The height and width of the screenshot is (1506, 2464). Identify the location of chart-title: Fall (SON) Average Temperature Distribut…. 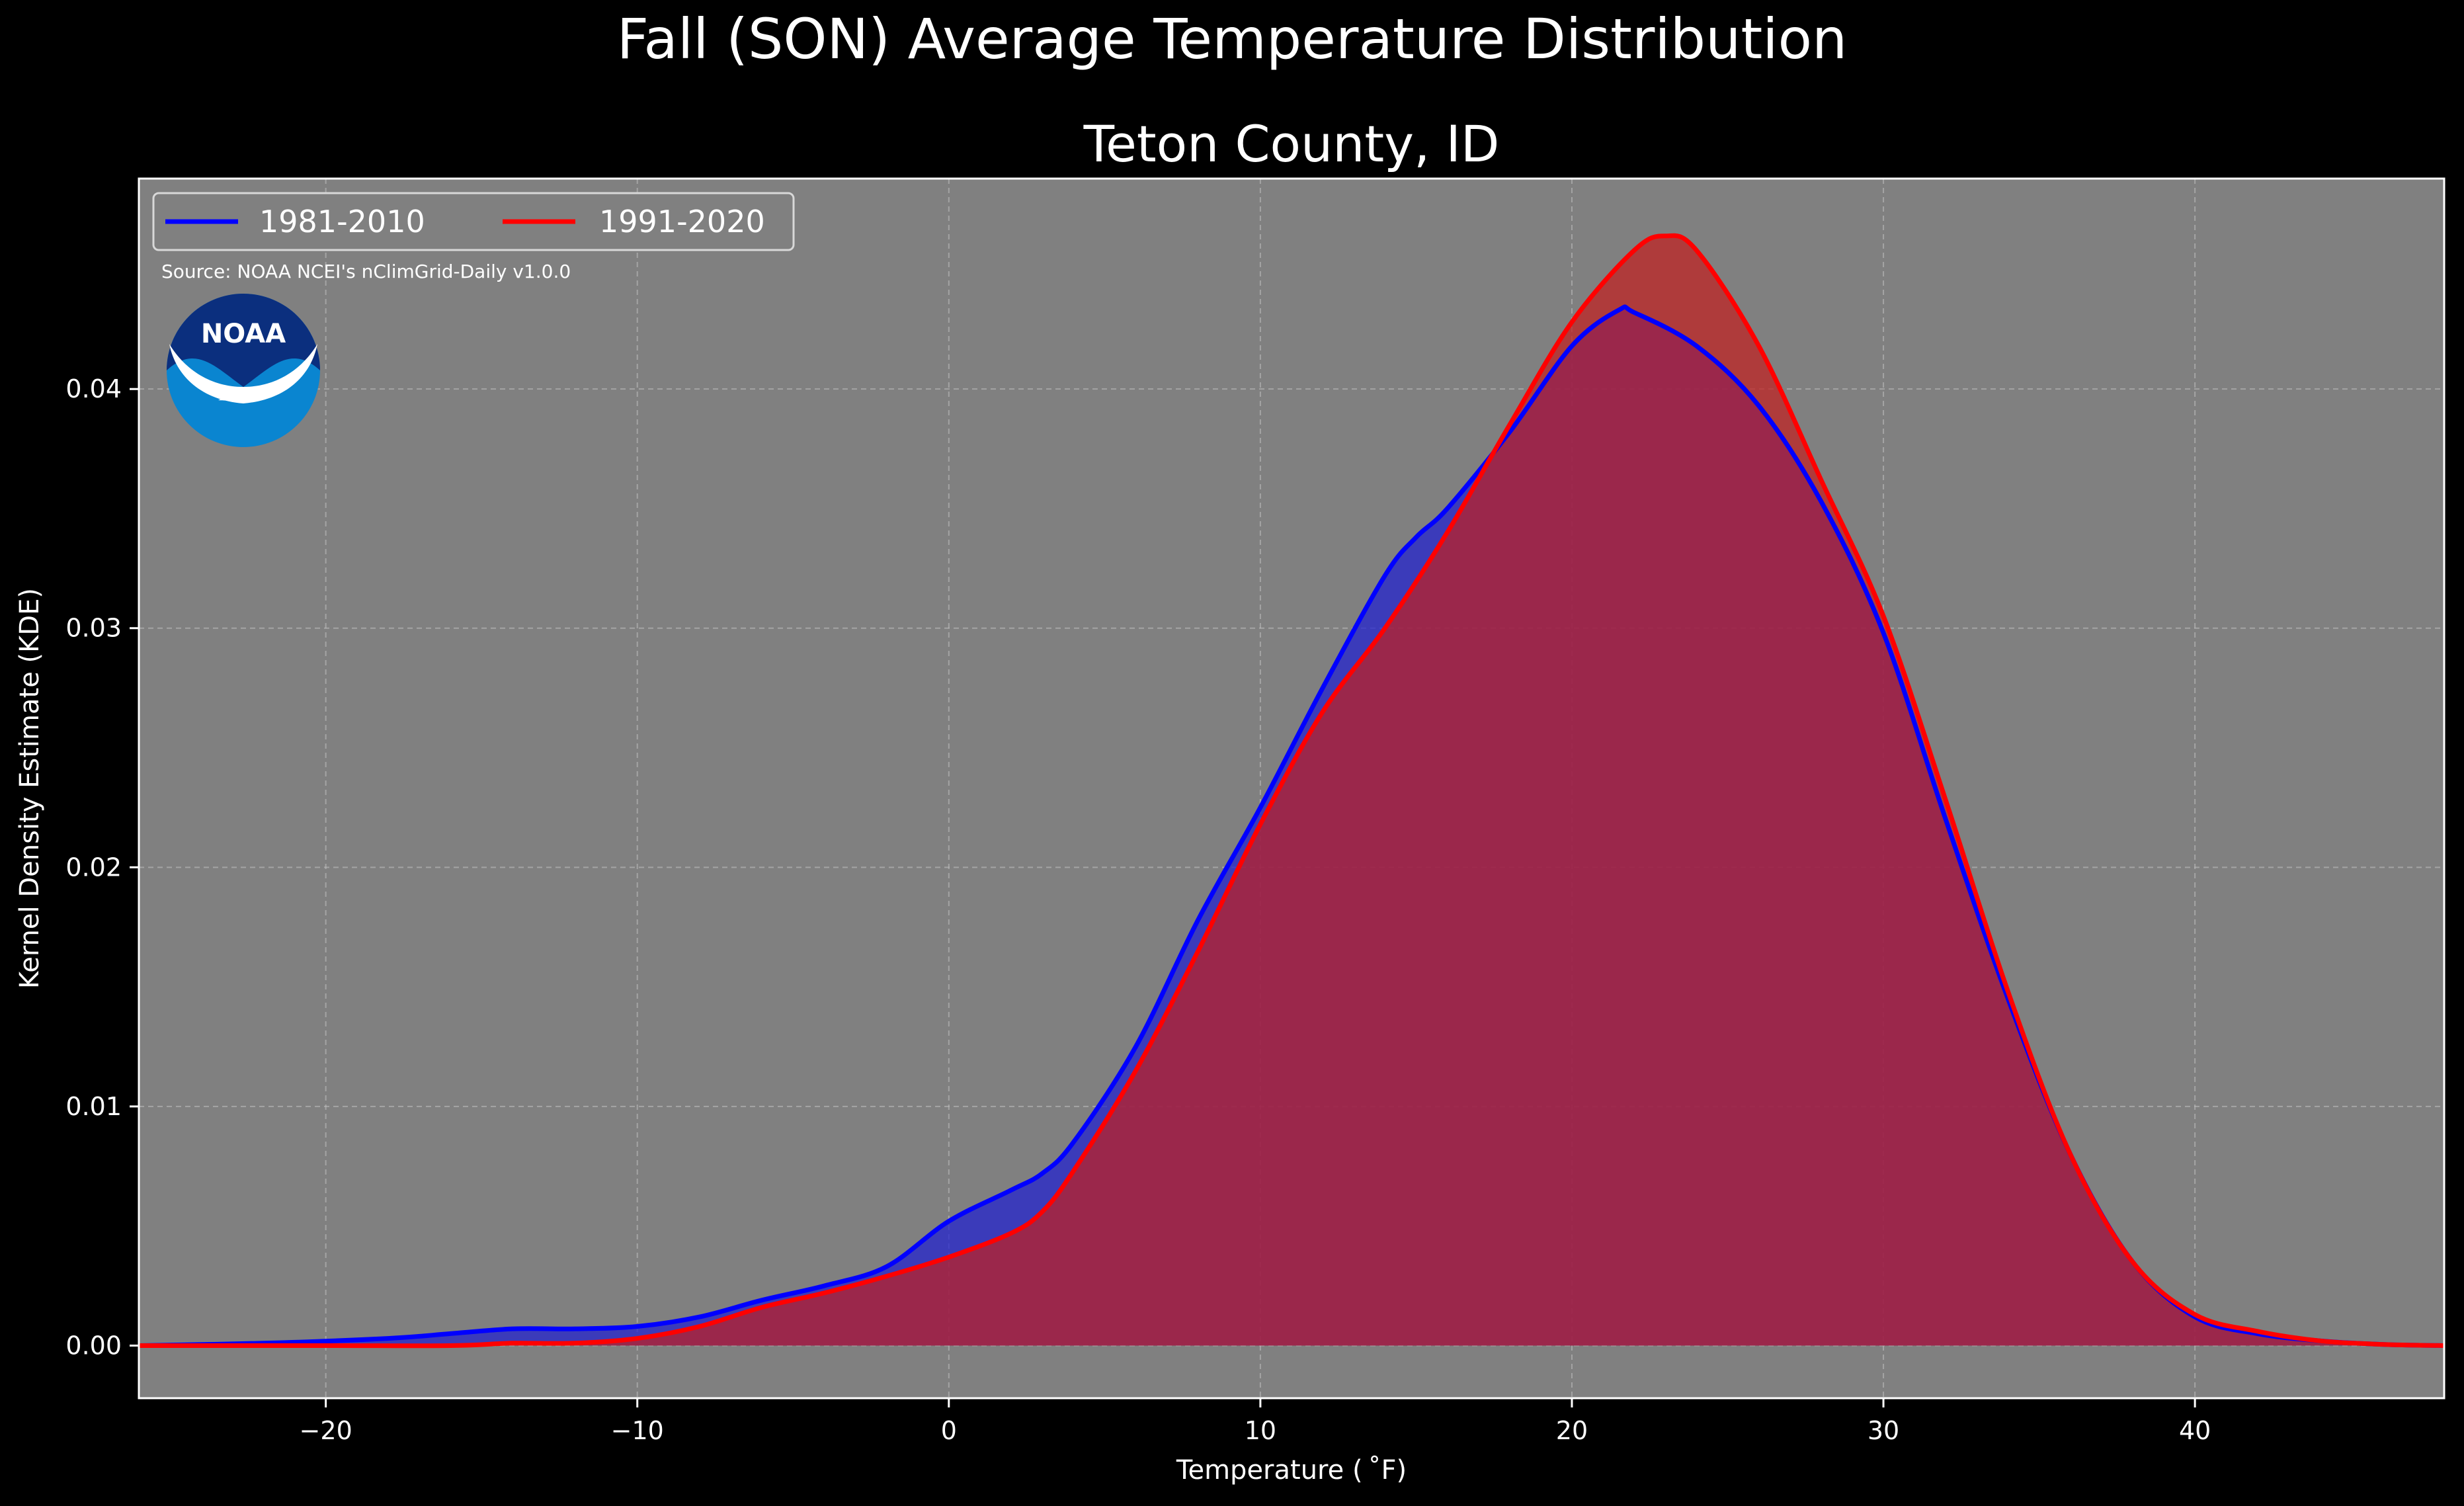
(1232, 39).